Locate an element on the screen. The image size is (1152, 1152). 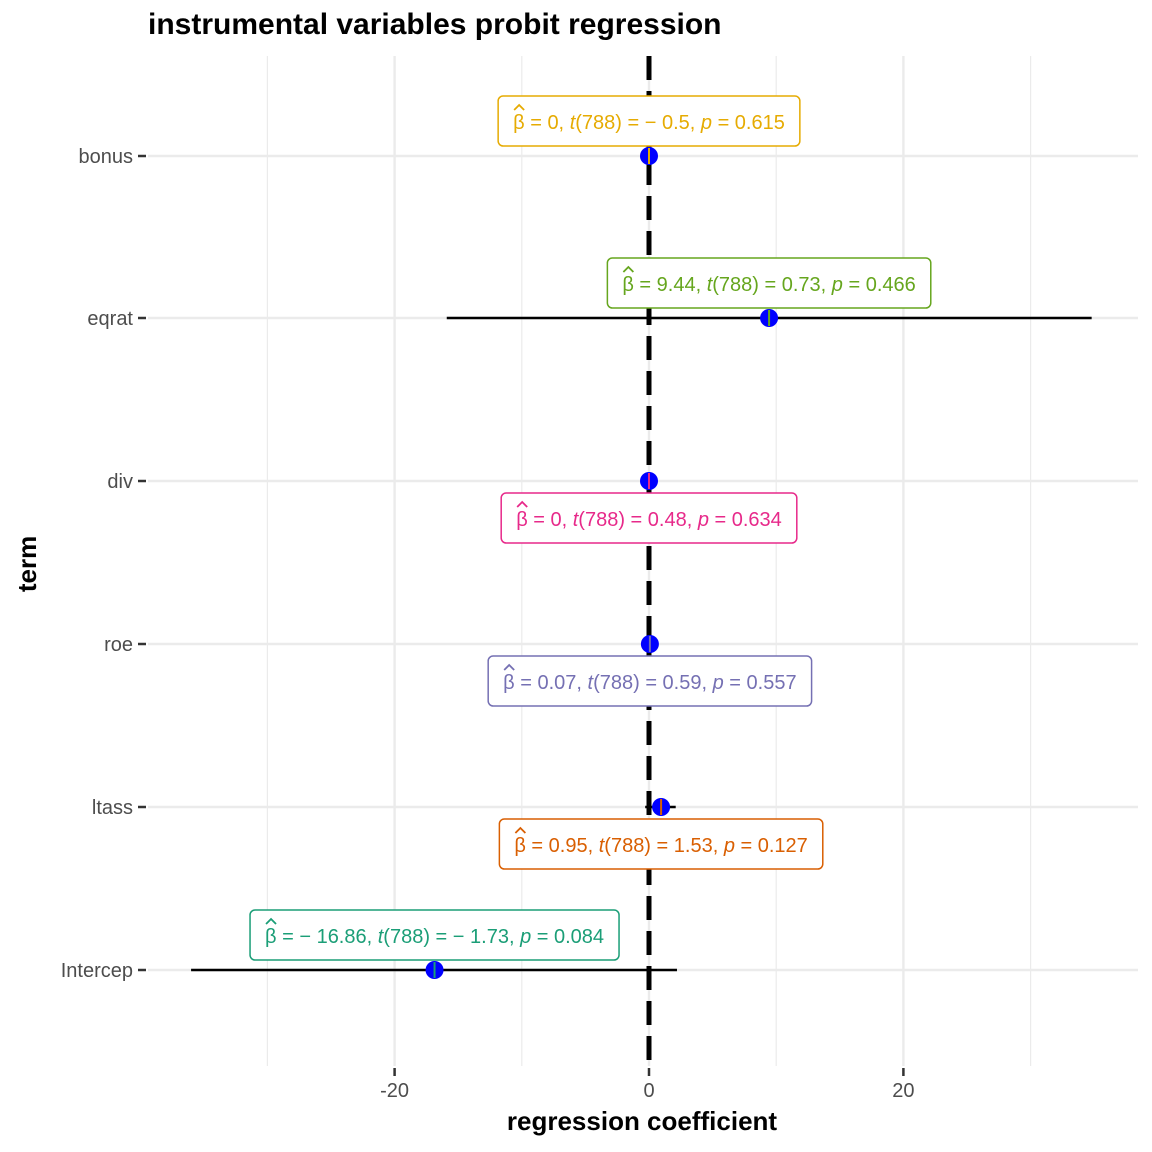
annotation-label-bonus: β = 0, t(788) = − 0.5, p = 0.615 is located at coordinates (649, 121).